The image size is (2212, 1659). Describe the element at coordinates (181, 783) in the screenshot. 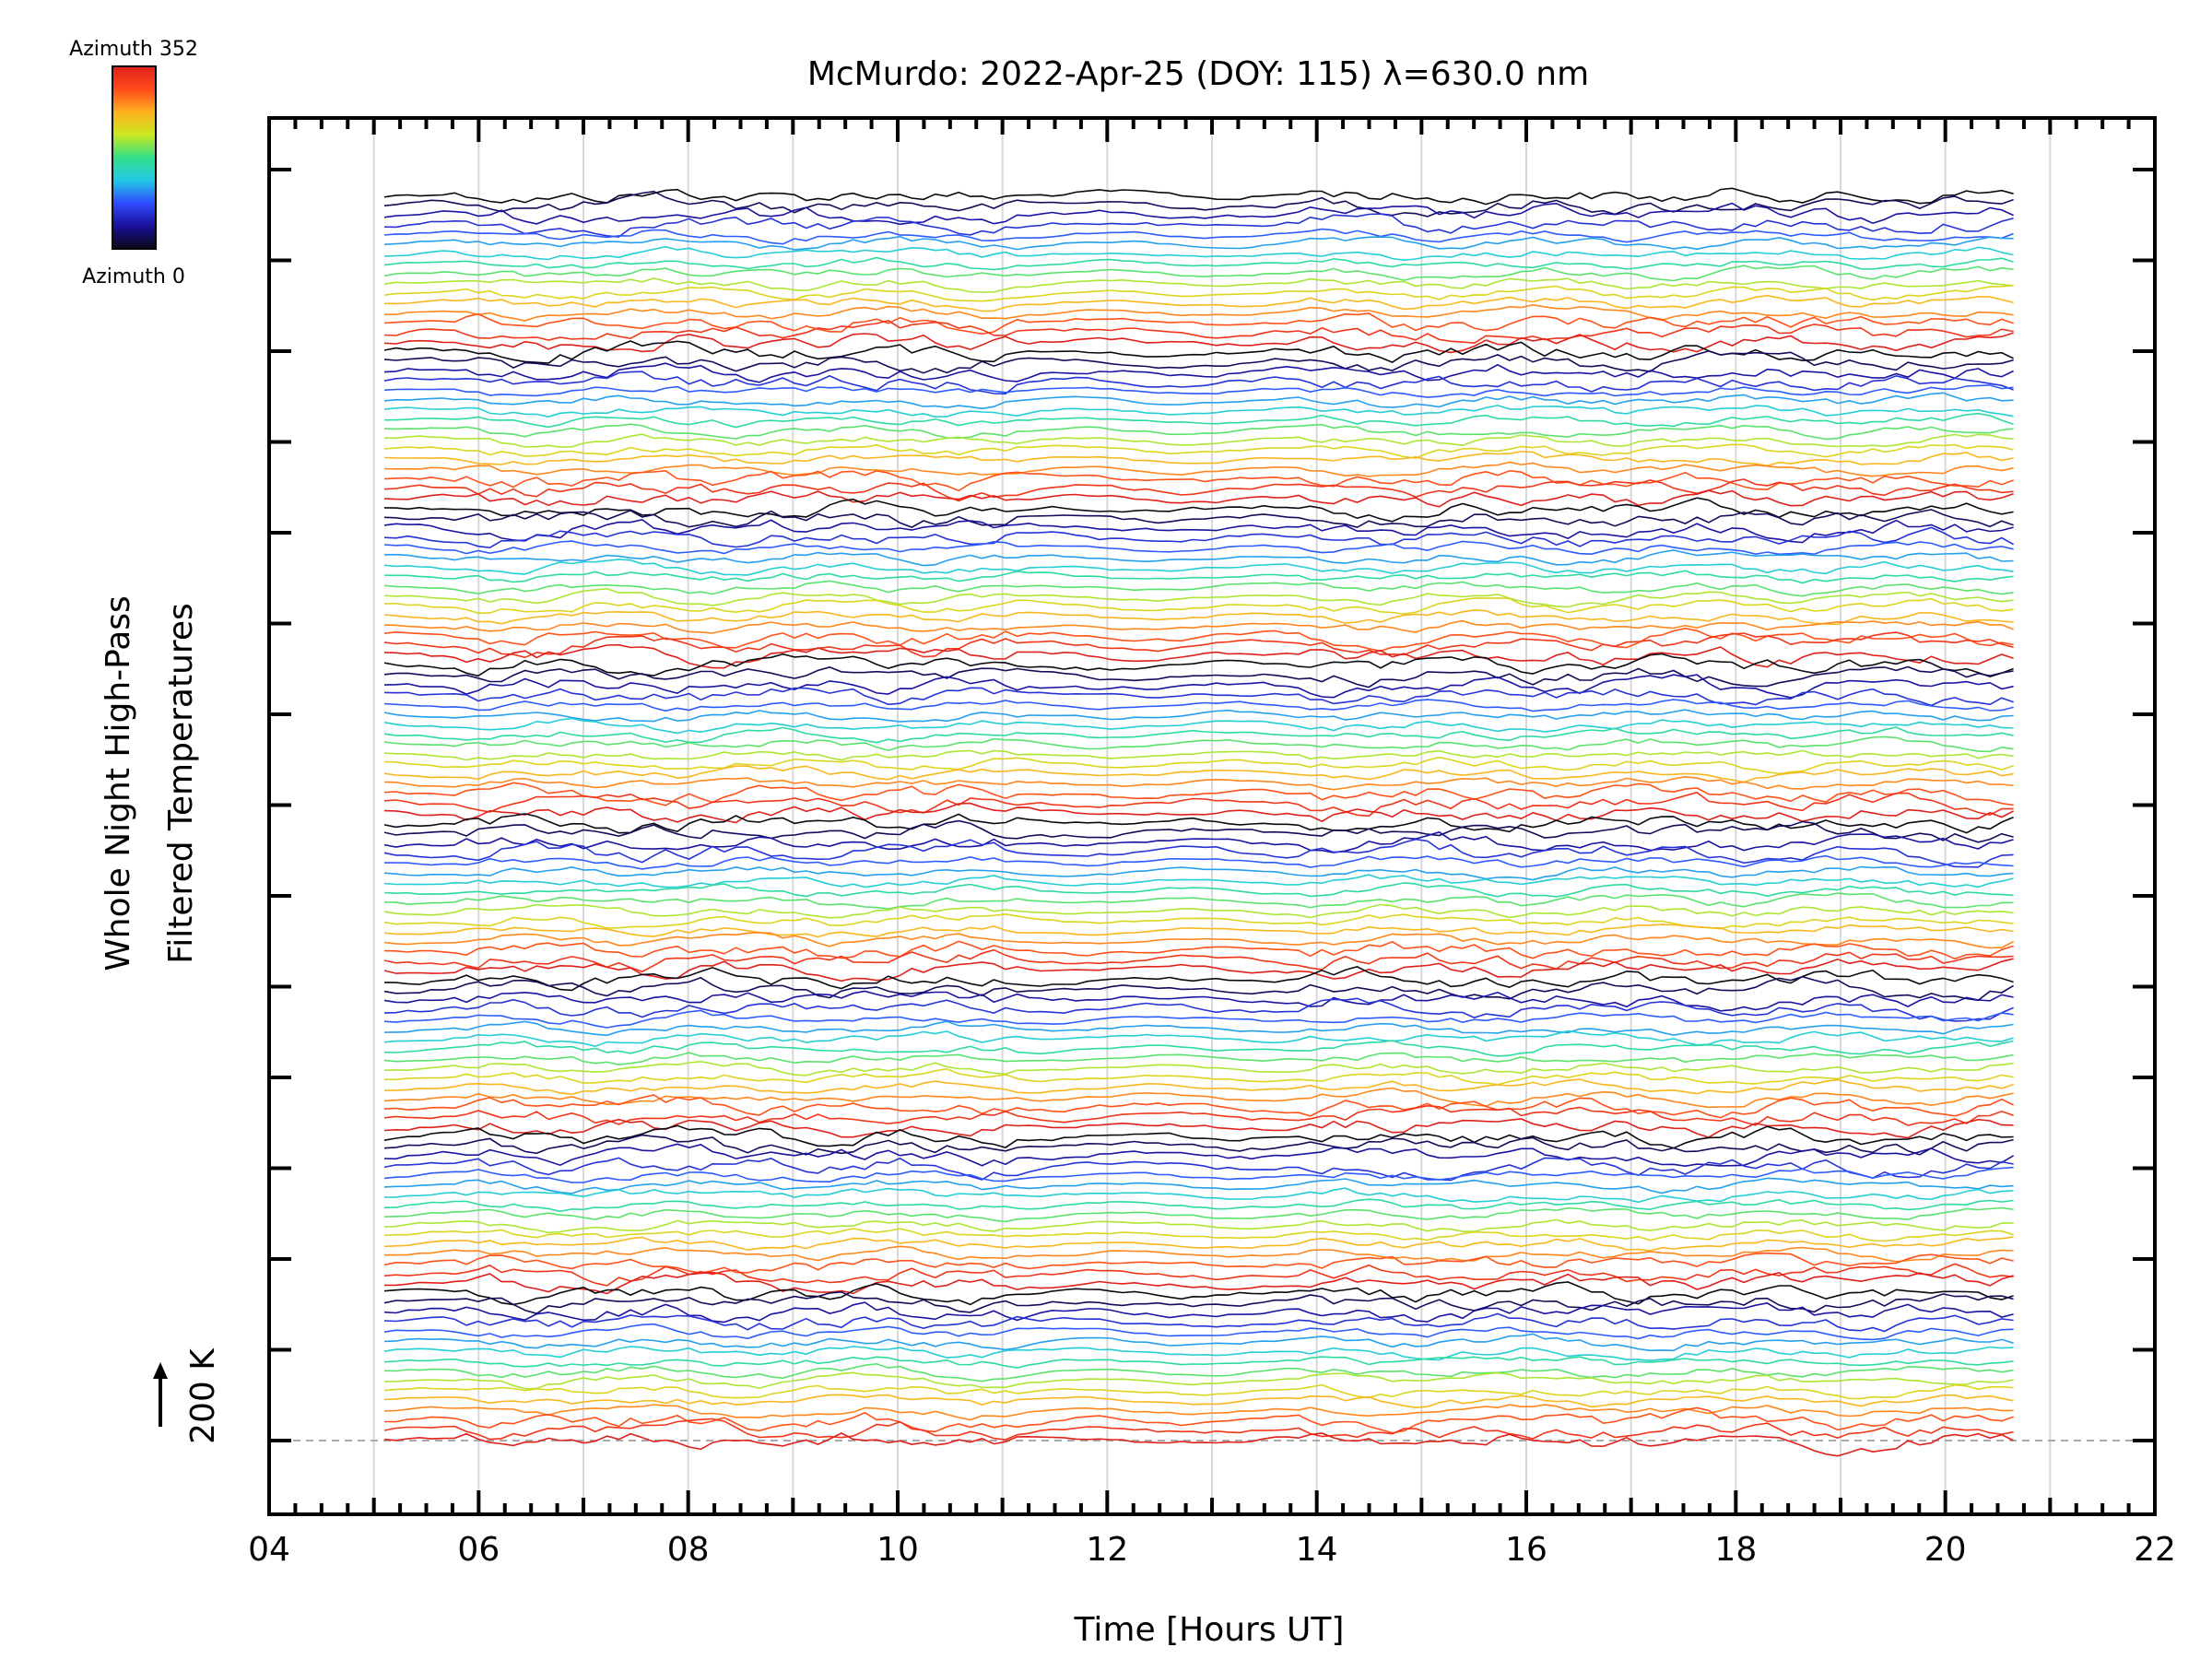

I see `y-axis-label-line2: Filtered Temperatures` at that location.